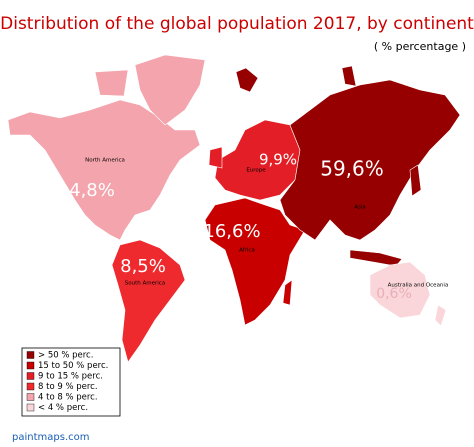 The height and width of the screenshot is (447, 474). I want to click on legend-label: < 4 % perc., so click(63, 408).